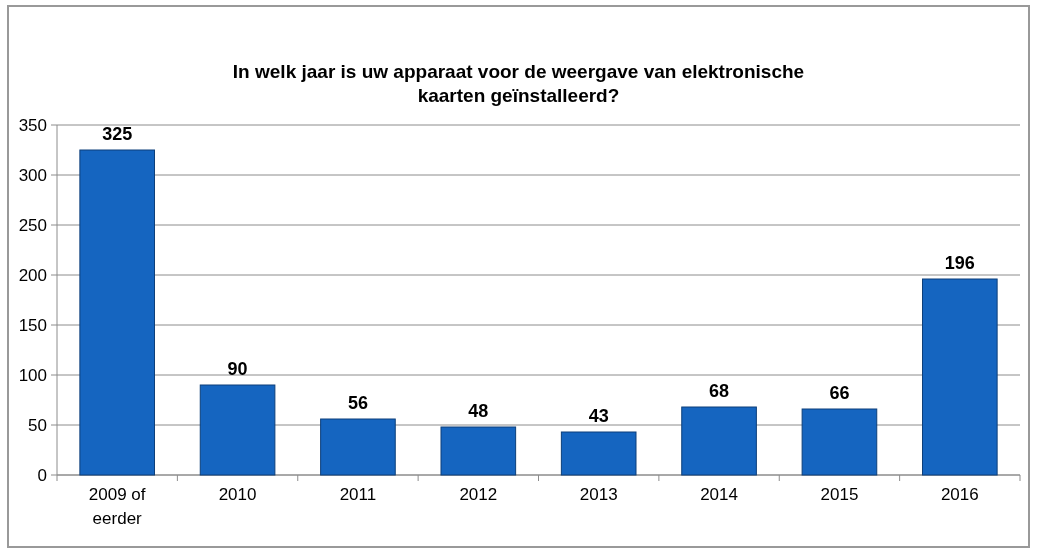 This screenshot has width=1037, height=553. What do you see at coordinates (117, 506) in the screenshot?
I see `x-tick-label: 2009 of eerder` at bounding box center [117, 506].